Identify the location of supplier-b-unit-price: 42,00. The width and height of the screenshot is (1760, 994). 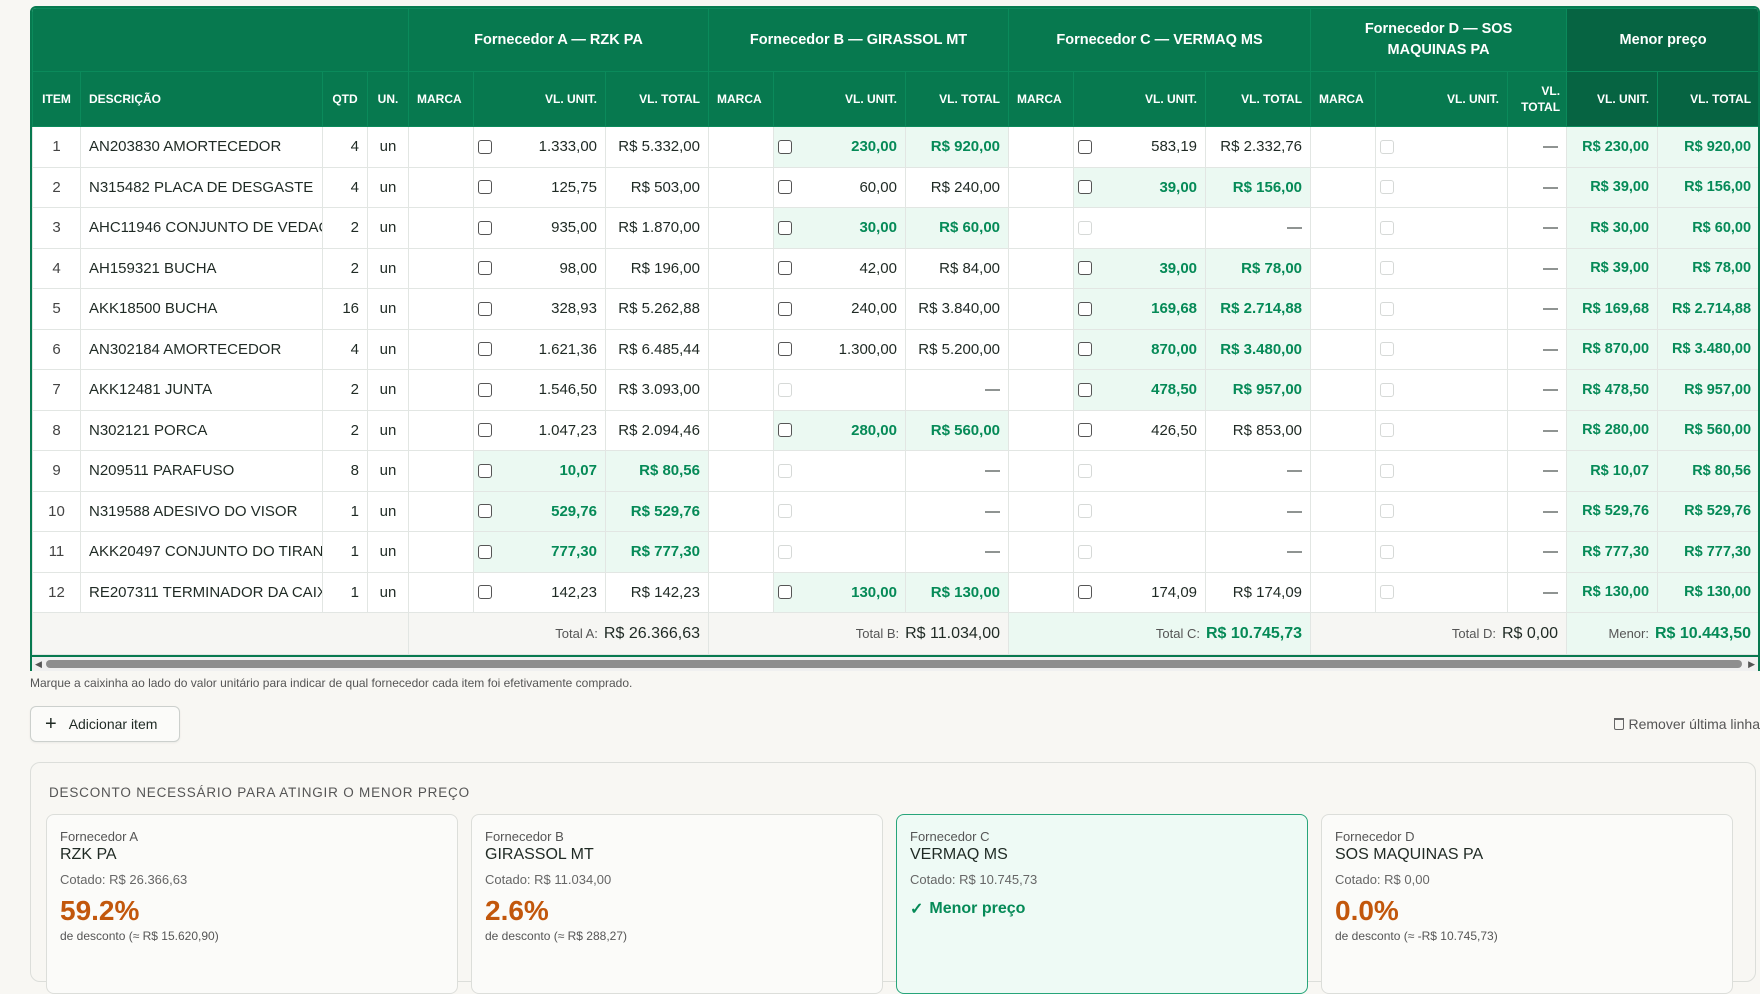
(840, 268).